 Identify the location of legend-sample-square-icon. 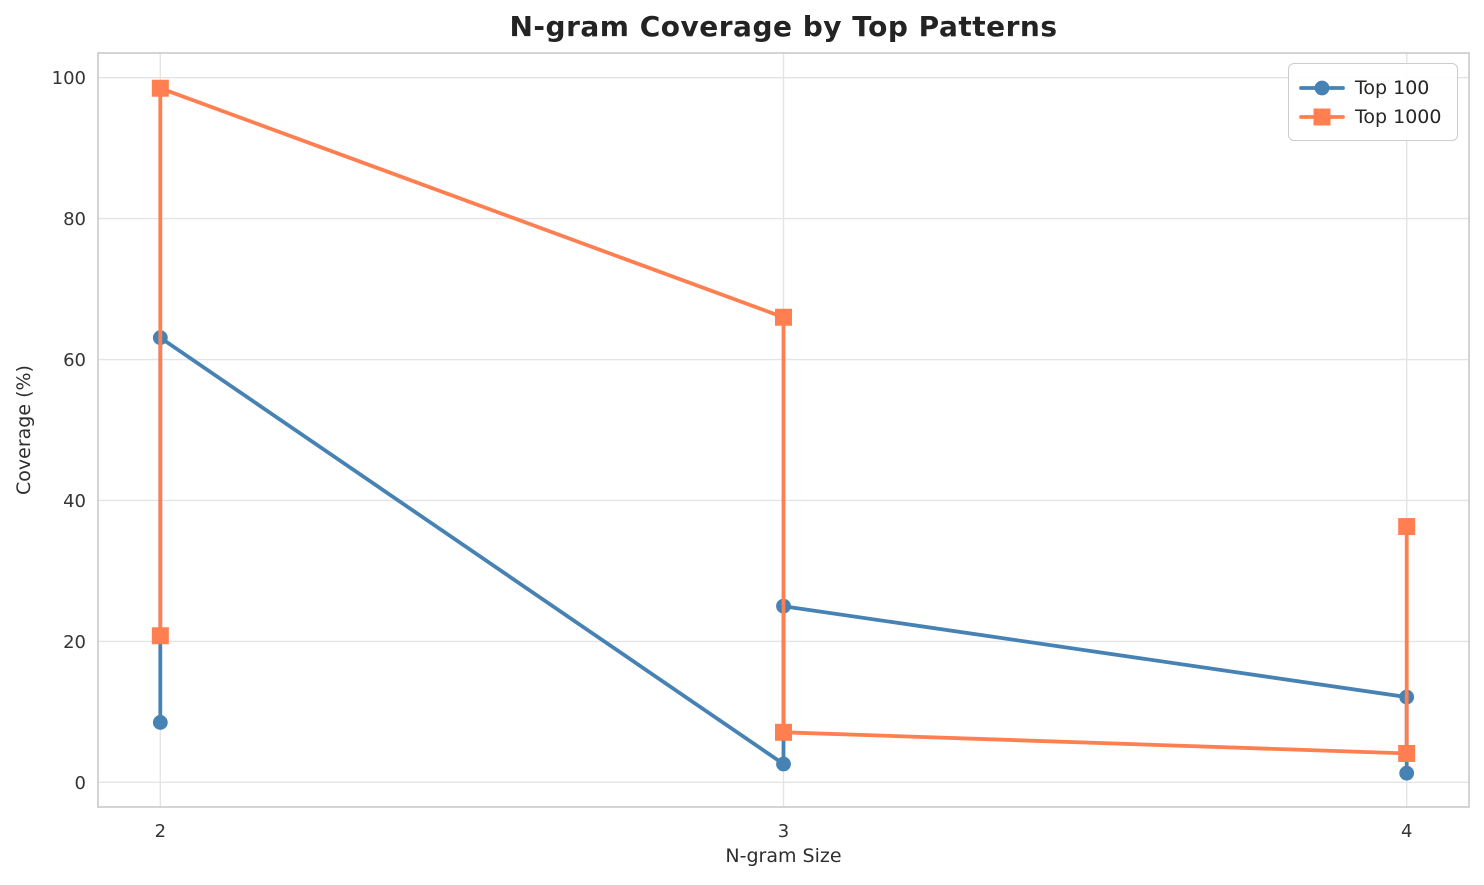
(1322, 116).